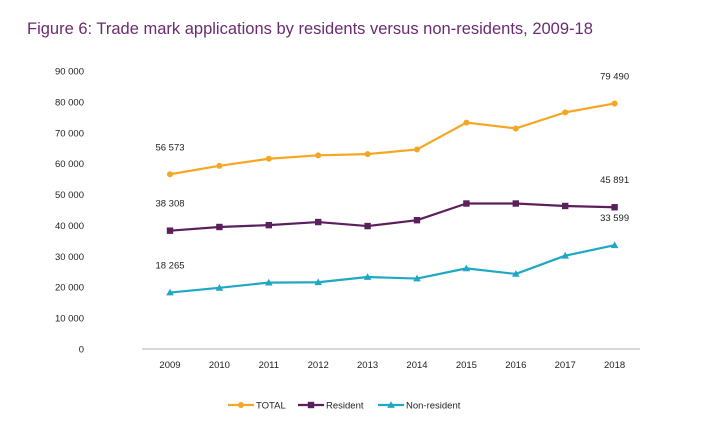  What do you see at coordinates (269, 365) in the screenshot?
I see `x-tick-label: 2011` at bounding box center [269, 365].